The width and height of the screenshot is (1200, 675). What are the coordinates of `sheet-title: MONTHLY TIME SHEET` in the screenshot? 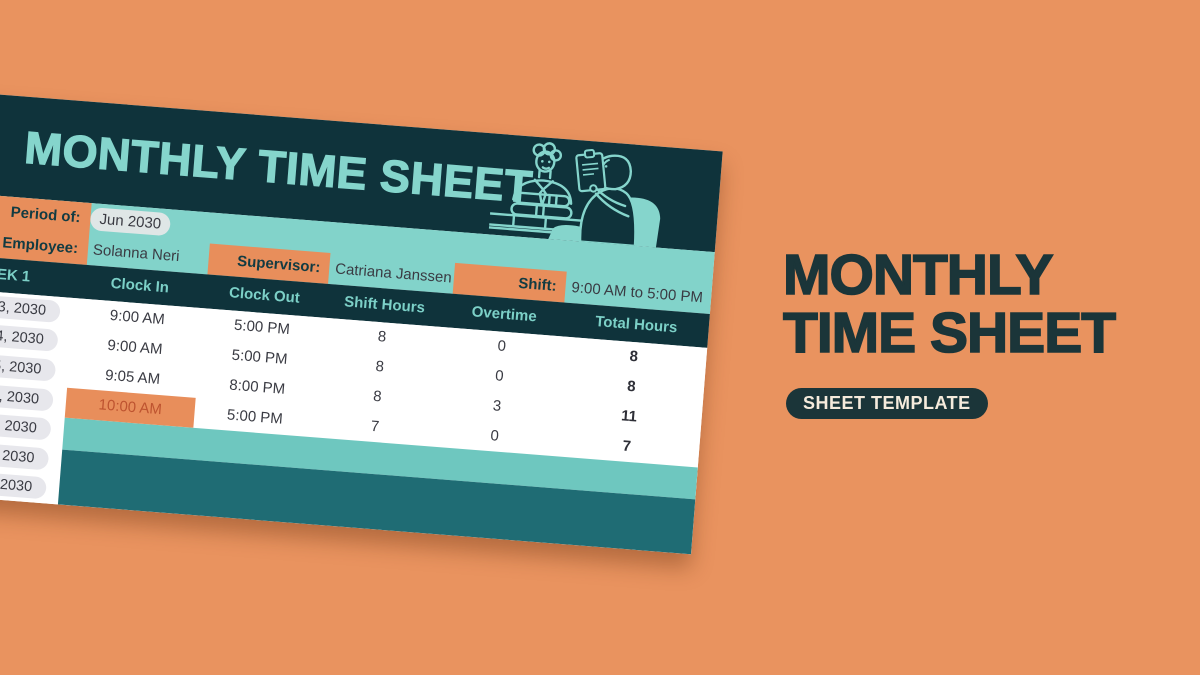 It's located at (278, 167).